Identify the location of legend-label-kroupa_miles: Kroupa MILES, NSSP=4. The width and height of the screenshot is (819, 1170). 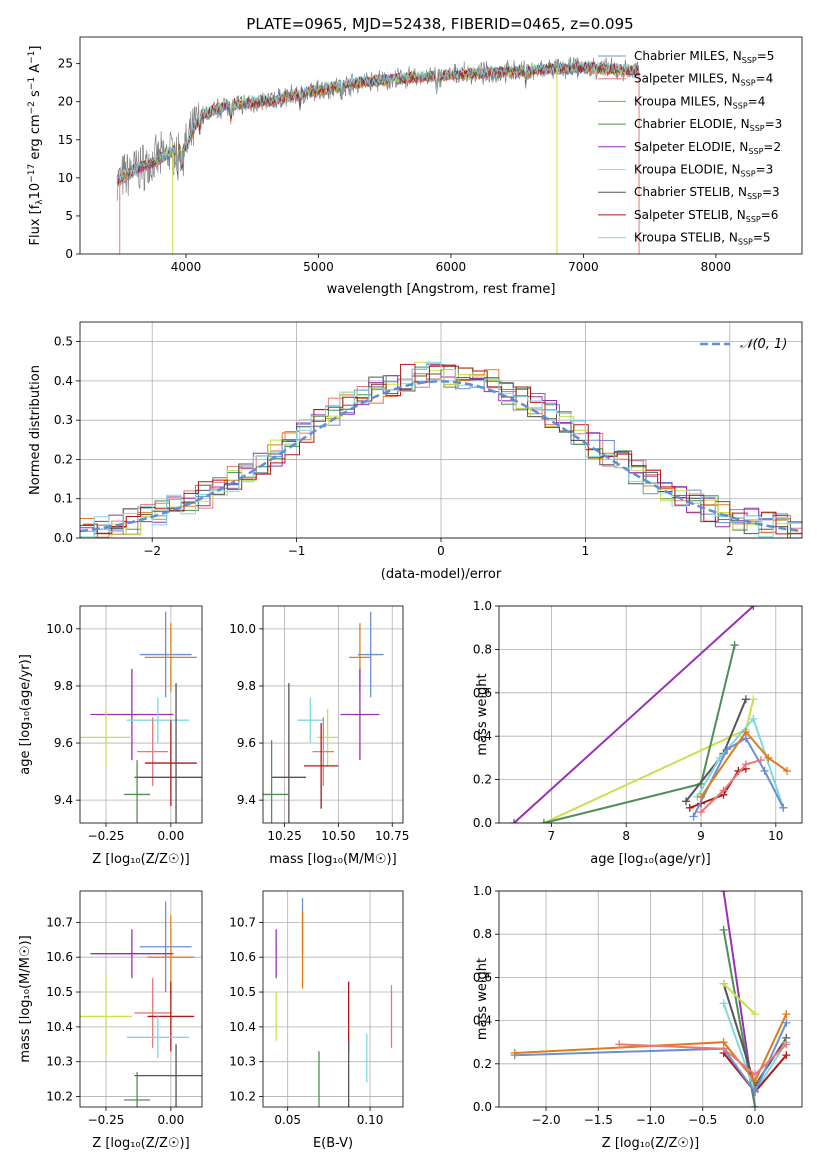
(699, 102).